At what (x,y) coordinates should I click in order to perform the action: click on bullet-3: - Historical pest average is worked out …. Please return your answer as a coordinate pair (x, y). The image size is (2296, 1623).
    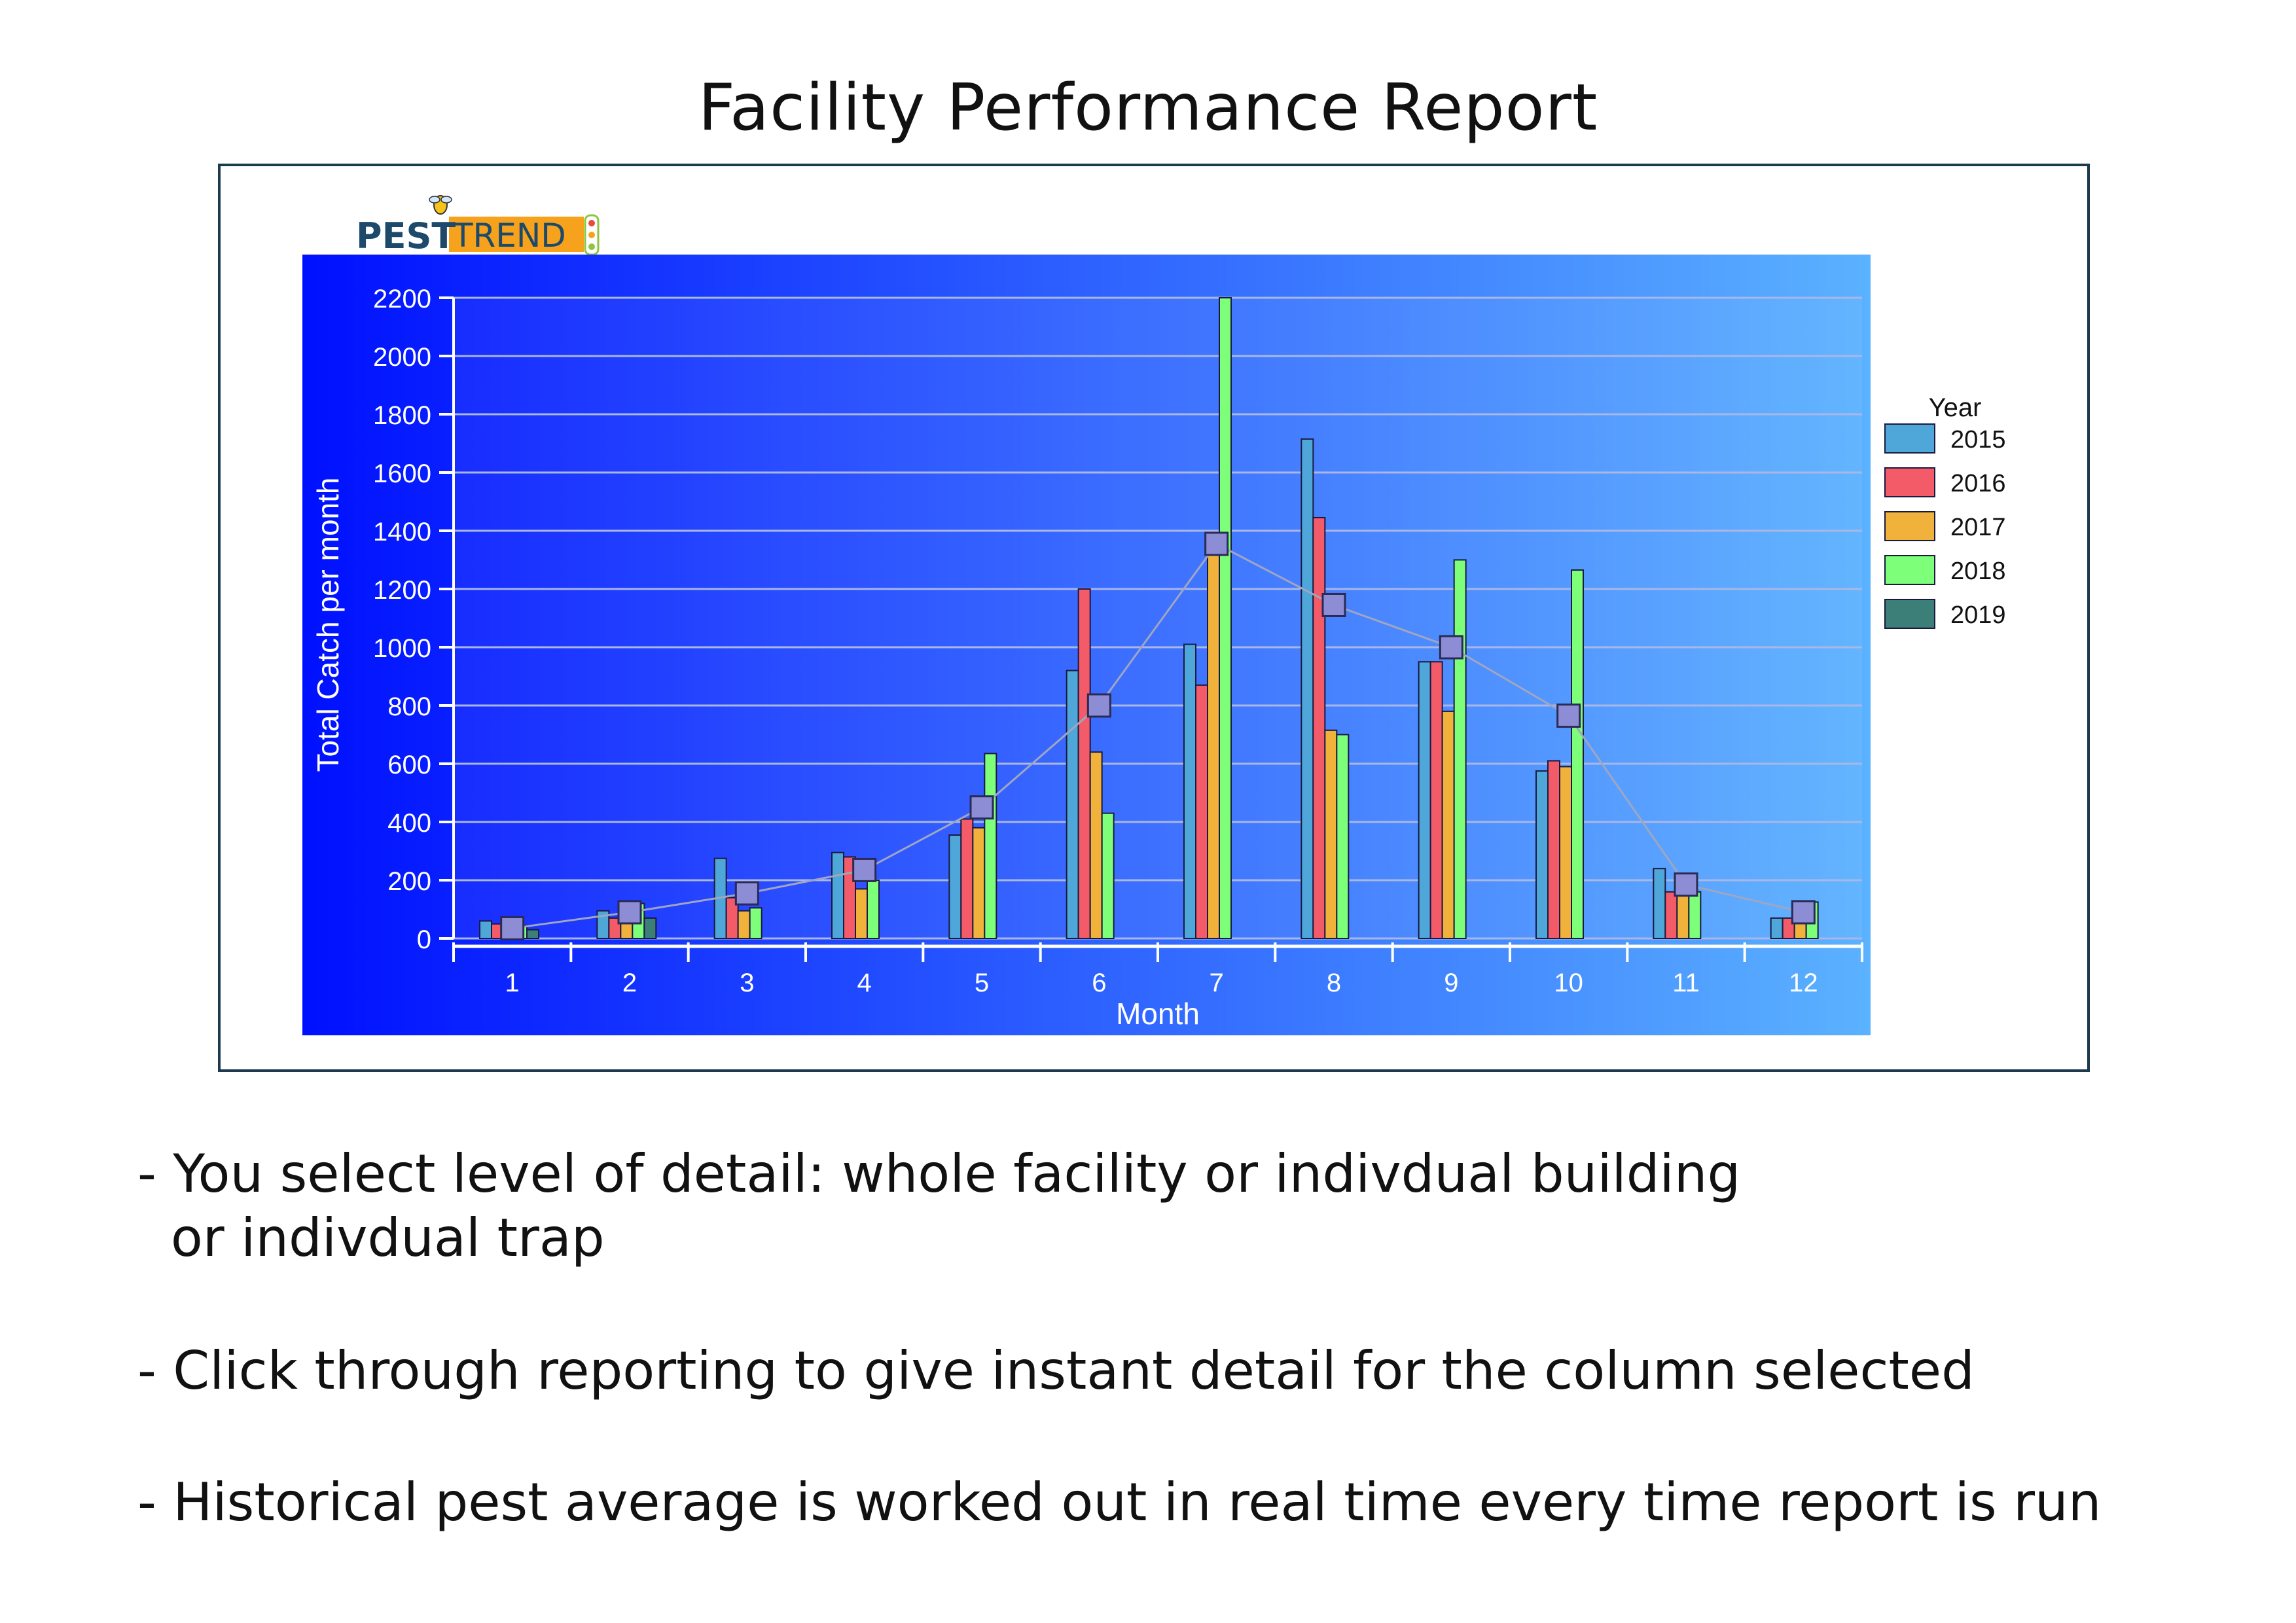
    Looking at the image, I should click on (1119, 1503).